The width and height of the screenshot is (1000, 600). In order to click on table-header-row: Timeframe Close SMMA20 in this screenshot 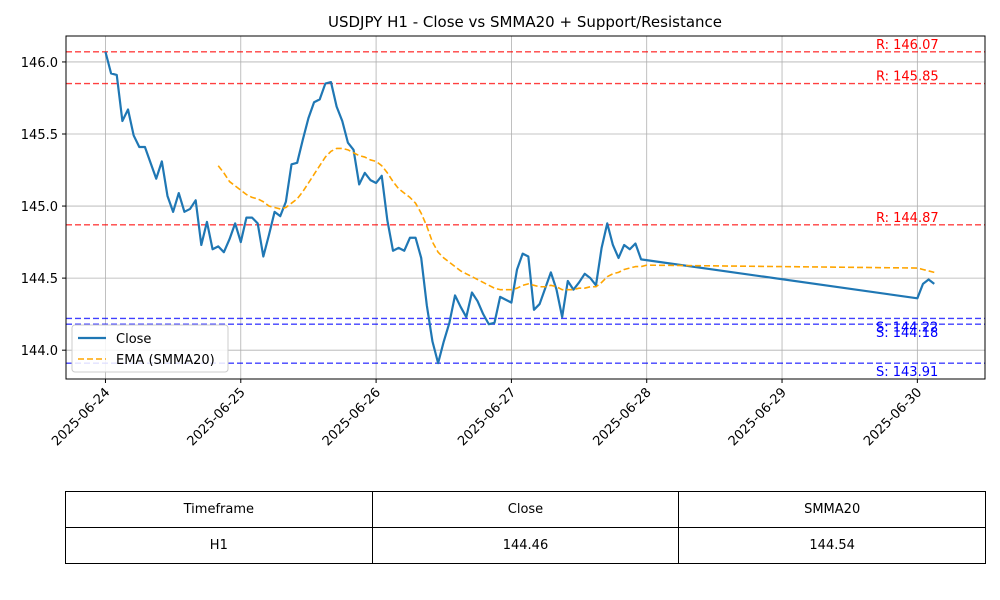, I will do `click(525, 509)`.